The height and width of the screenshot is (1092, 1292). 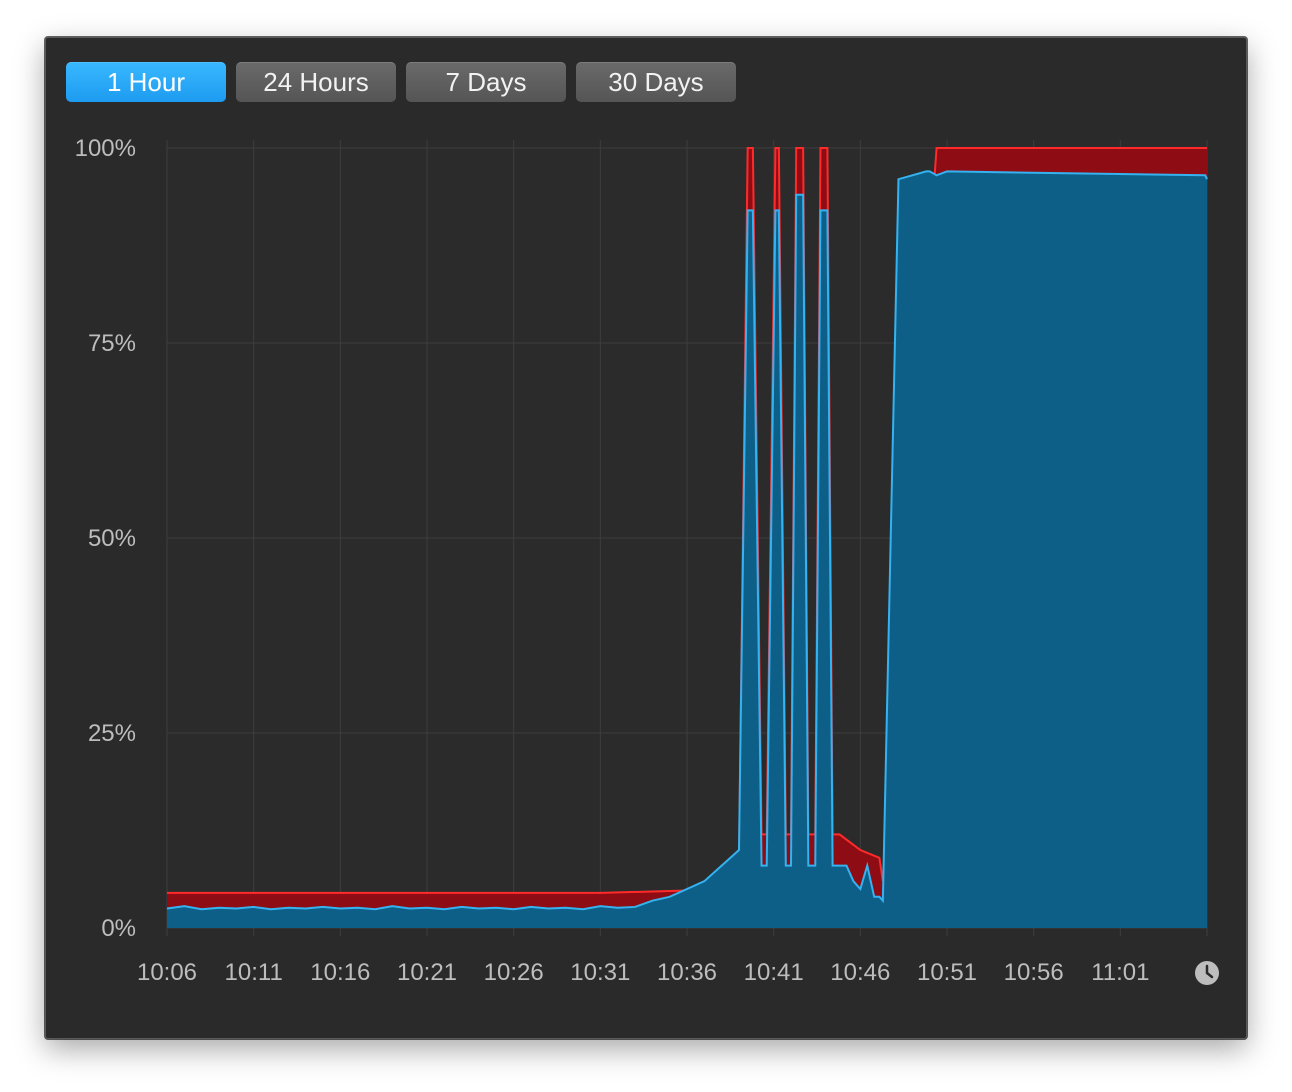 I want to click on x-tick-label: 10:36, so click(x=687, y=972).